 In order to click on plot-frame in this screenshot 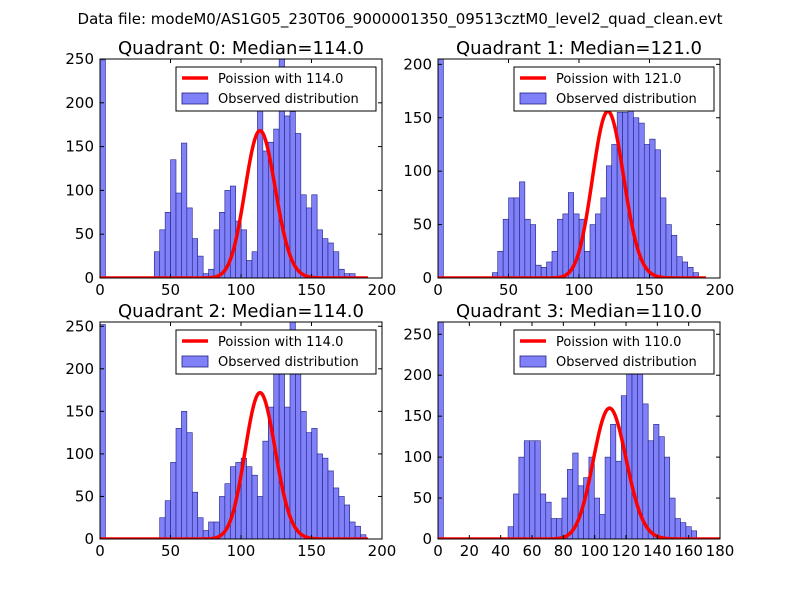, I will do `click(579, 430)`.